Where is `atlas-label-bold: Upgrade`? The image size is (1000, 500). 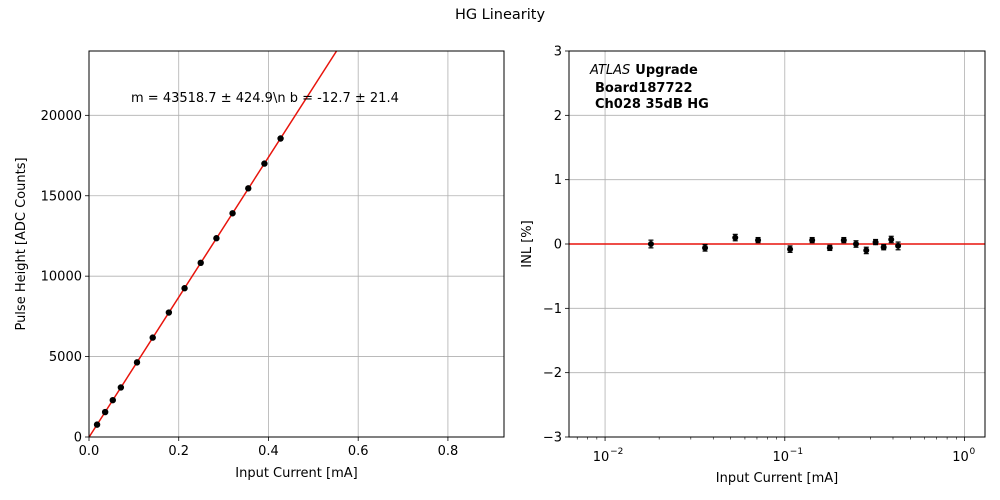
atlas-label-bold: Upgrade is located at coordinates (666, 70).